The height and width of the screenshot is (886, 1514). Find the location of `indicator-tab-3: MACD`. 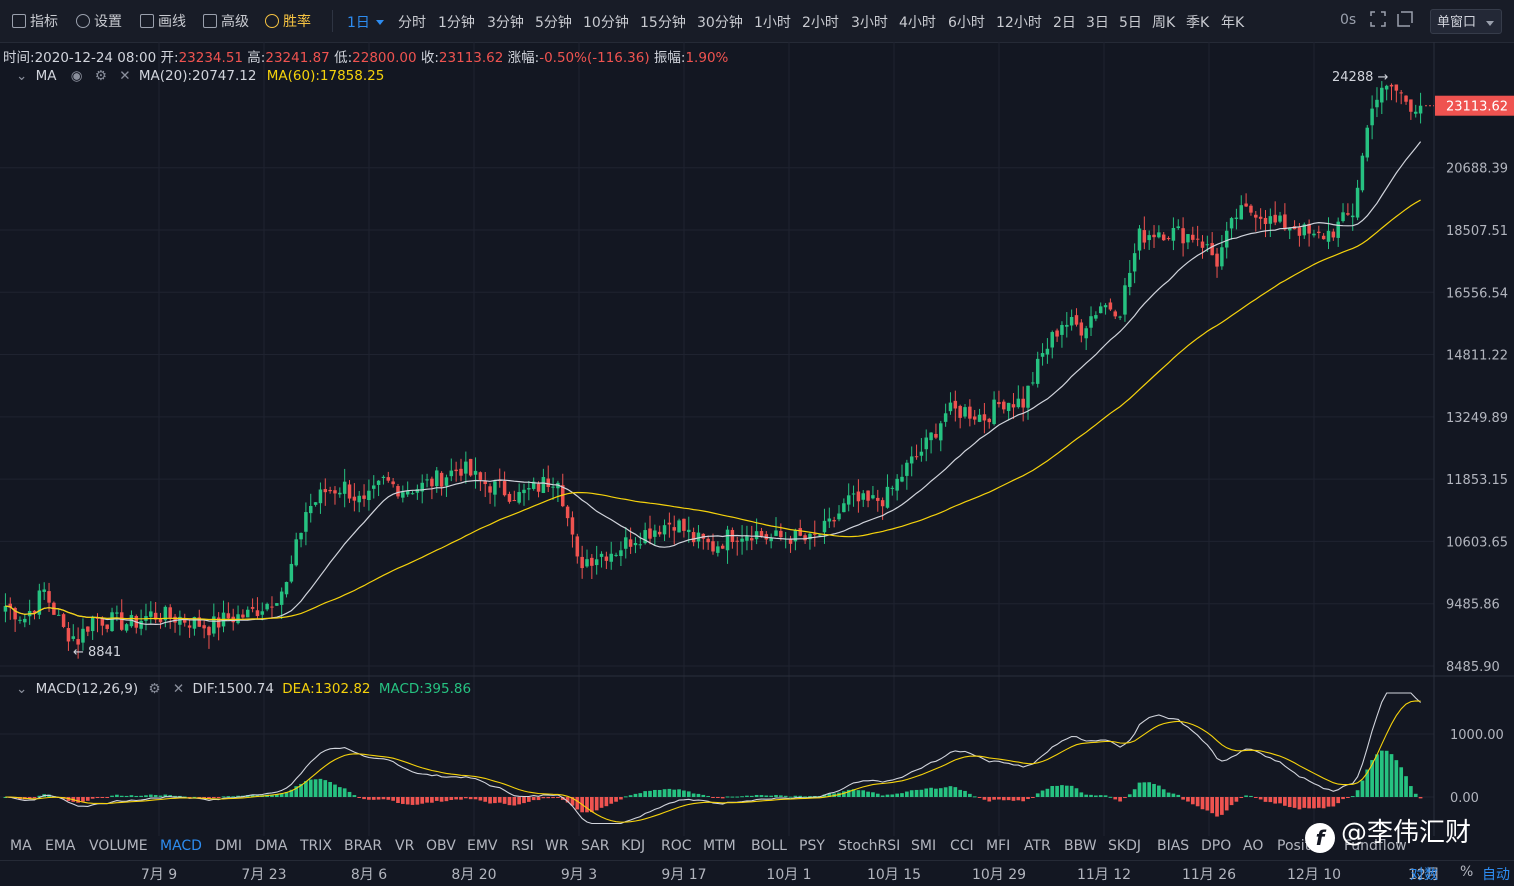

indicator-tab-3: MACD is located at coordinates (181, 846).